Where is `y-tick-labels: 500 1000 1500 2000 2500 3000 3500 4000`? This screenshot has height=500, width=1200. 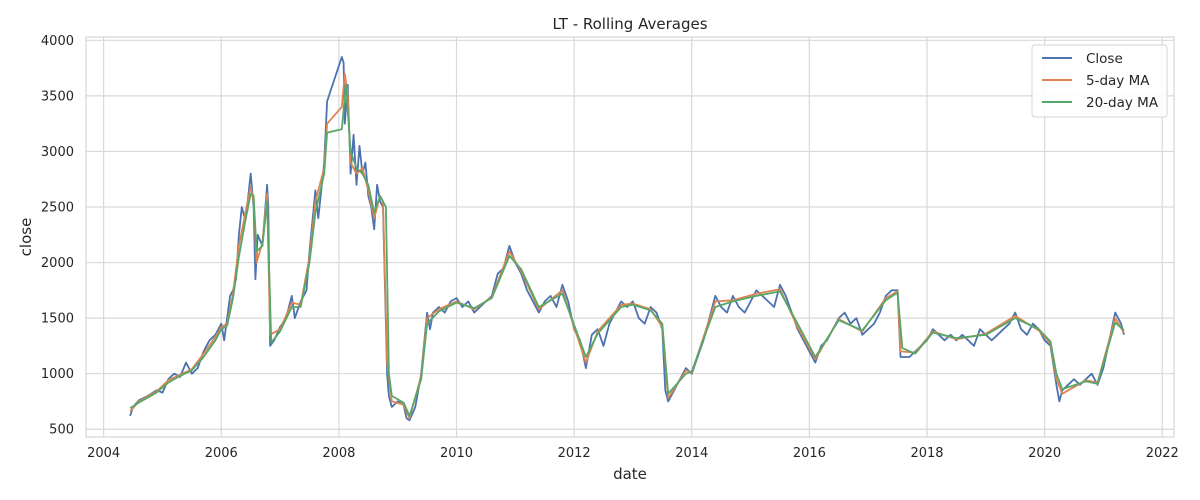
y-tick-labels: 500 1000 1500 2000 2500 3000 3500 4000 is located at coordinates (57, 236).